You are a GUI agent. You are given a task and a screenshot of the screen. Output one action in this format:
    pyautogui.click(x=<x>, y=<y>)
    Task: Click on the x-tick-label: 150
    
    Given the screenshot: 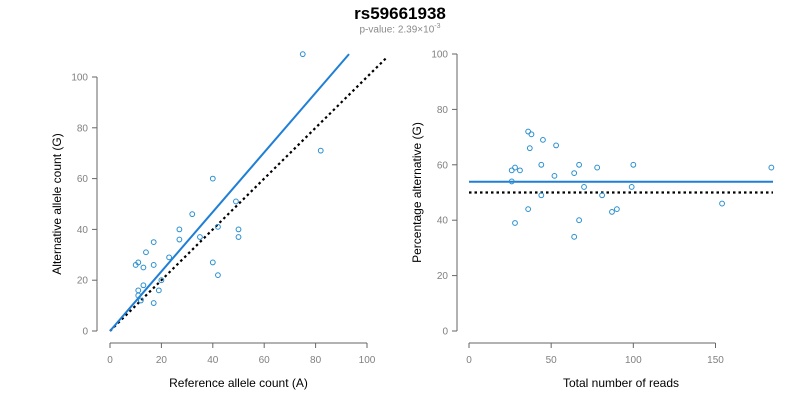 What is the action you would take?
    pyautogui.click(x=715, y=360)
    